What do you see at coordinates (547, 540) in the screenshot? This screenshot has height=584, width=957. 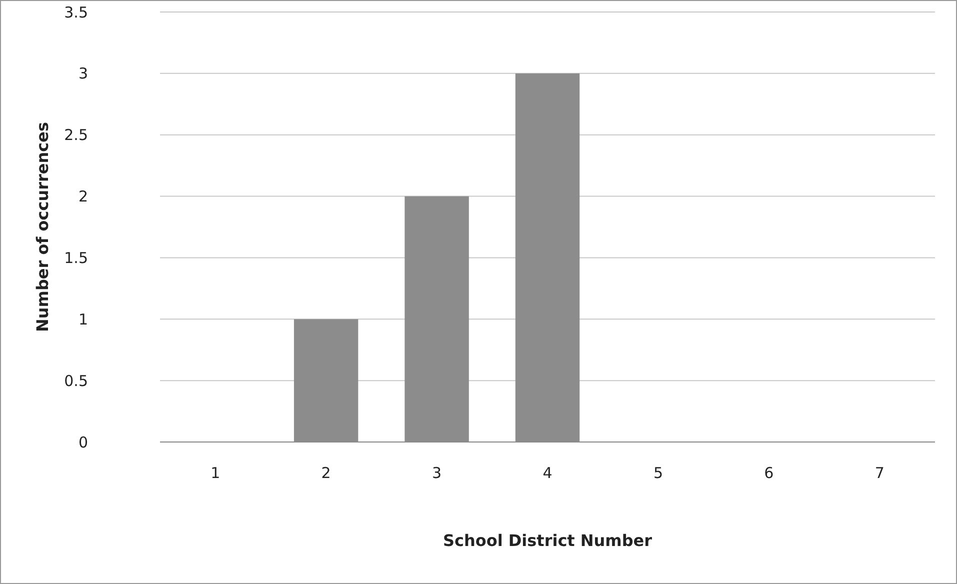 I see `x-axis-title: School District Number` at bounding box center [547, 540].